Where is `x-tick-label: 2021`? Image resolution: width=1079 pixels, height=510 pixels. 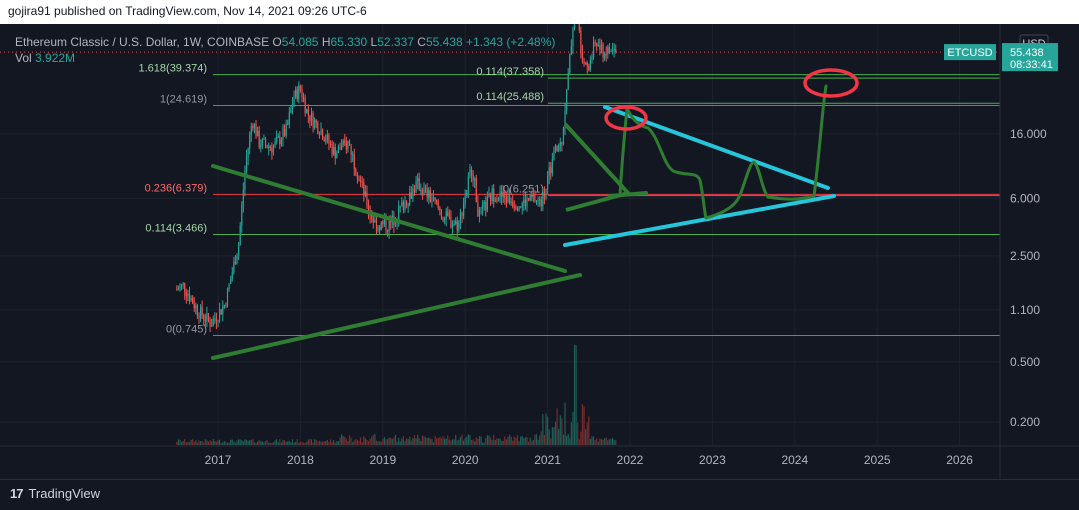
x-tick-label: 2021 is located at coordinates (547, 460).